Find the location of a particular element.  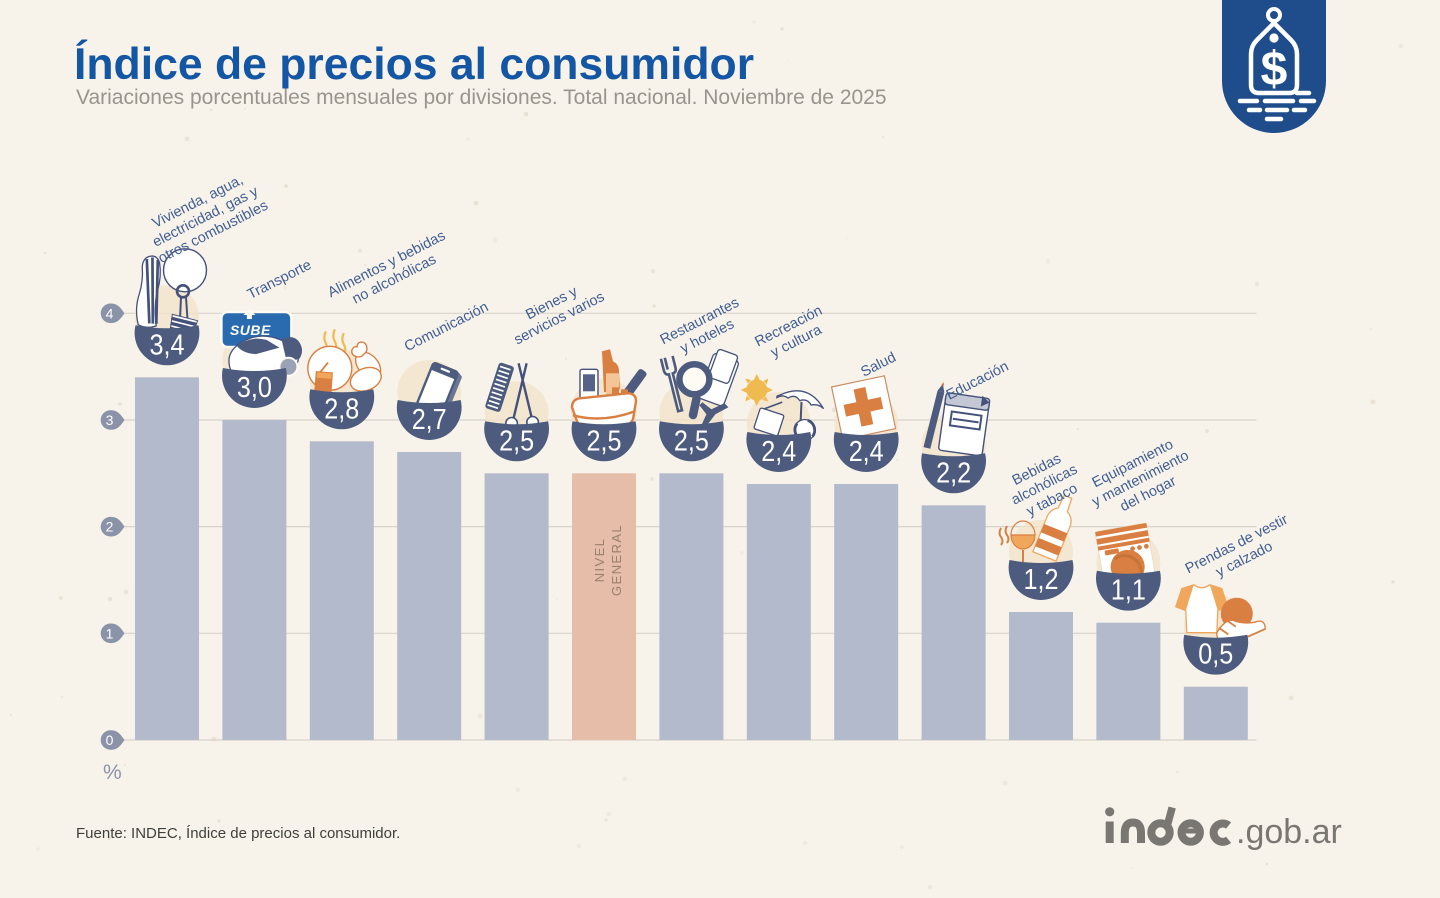

svg-text: 3,4 is located at coordinates (167, 345).